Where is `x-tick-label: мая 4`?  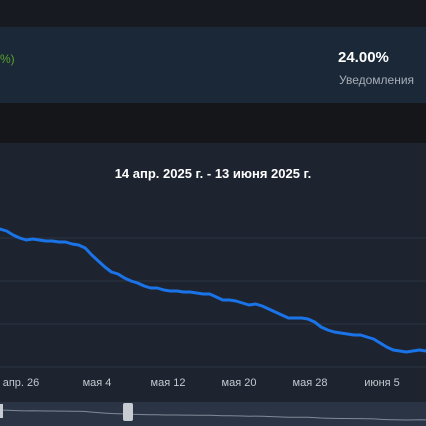 x-tick-label: мая 4 is located at coordinates (97, 383).